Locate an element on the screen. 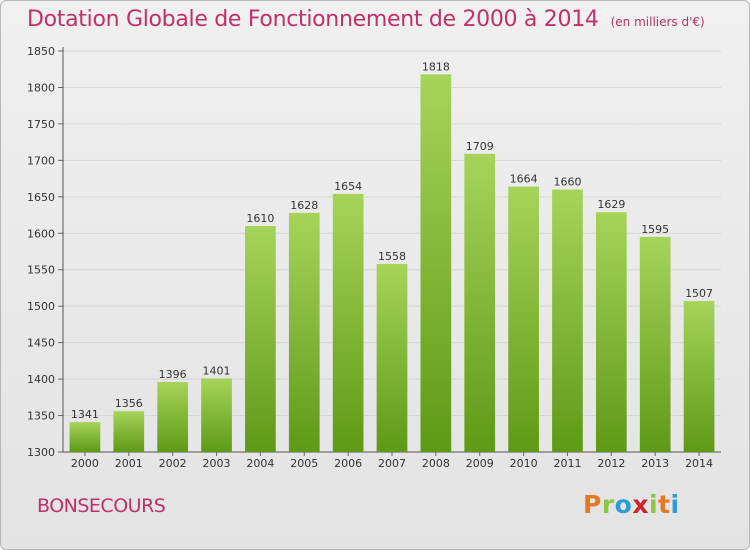  y-tick-label: 1450 is located at coordinates (41, 343).